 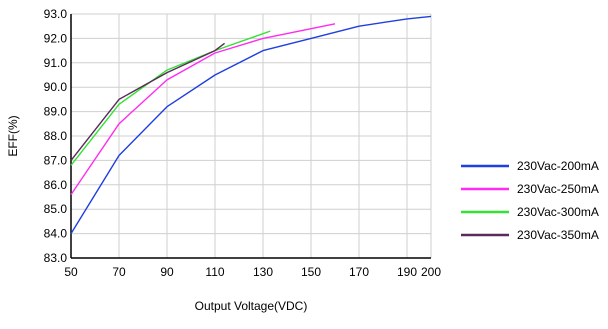 What do you see at coordinates (167, 272) in the screenshot?
I see `x-tick-label: 90` at bounding box center [167, 272].